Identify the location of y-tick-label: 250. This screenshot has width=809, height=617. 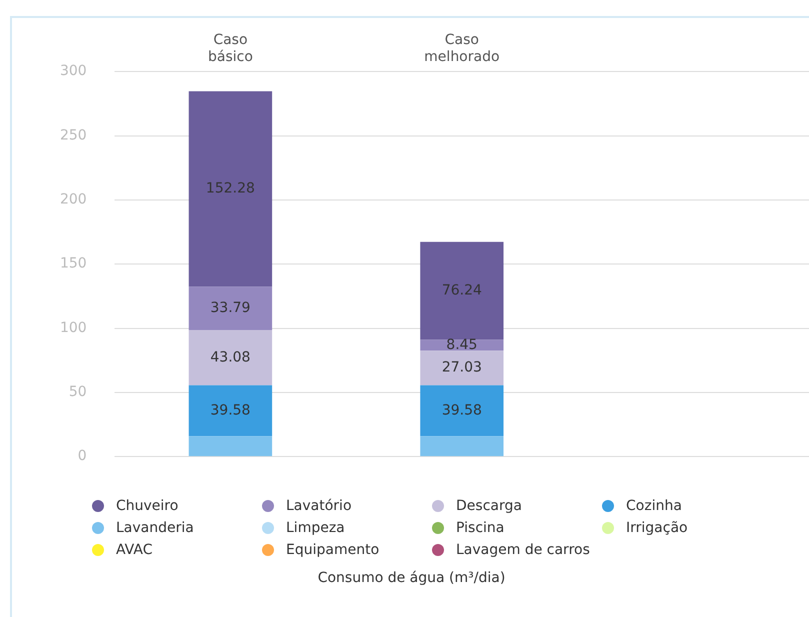
(73, 135).